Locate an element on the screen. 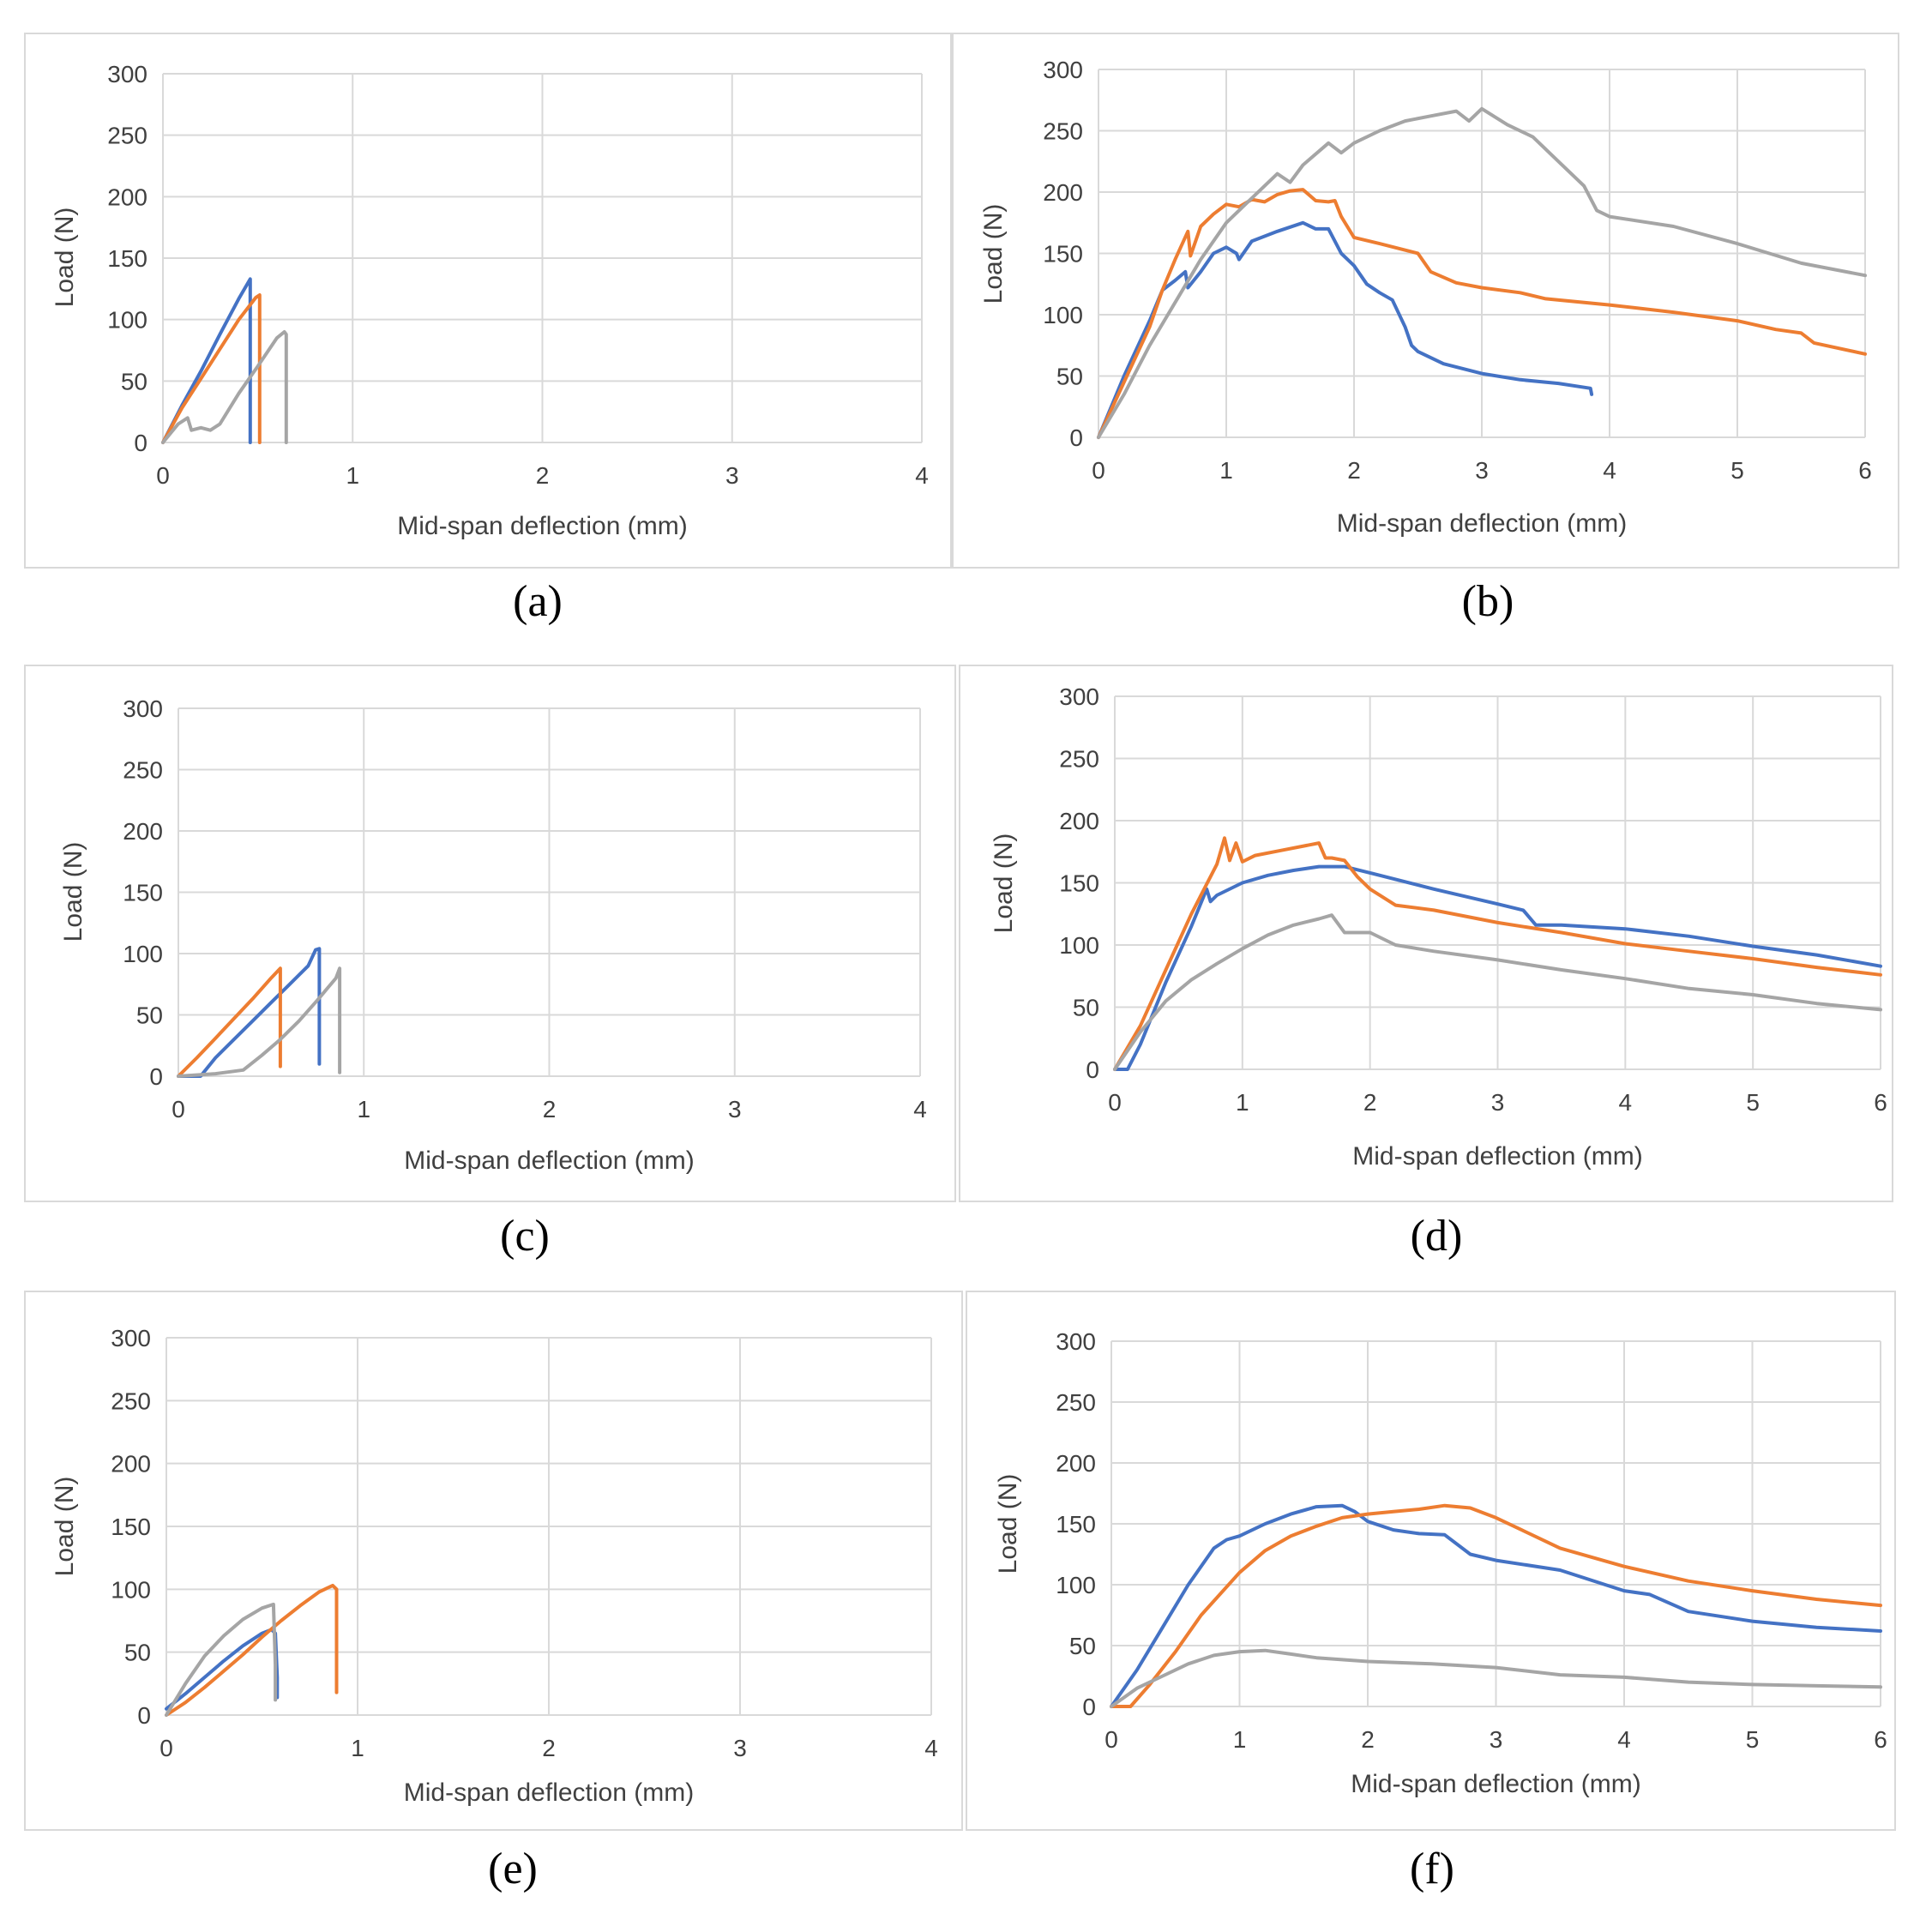 This screenshot has height=1914, width=1932. caption-b: (b) is located at coordinates (1487, 602).